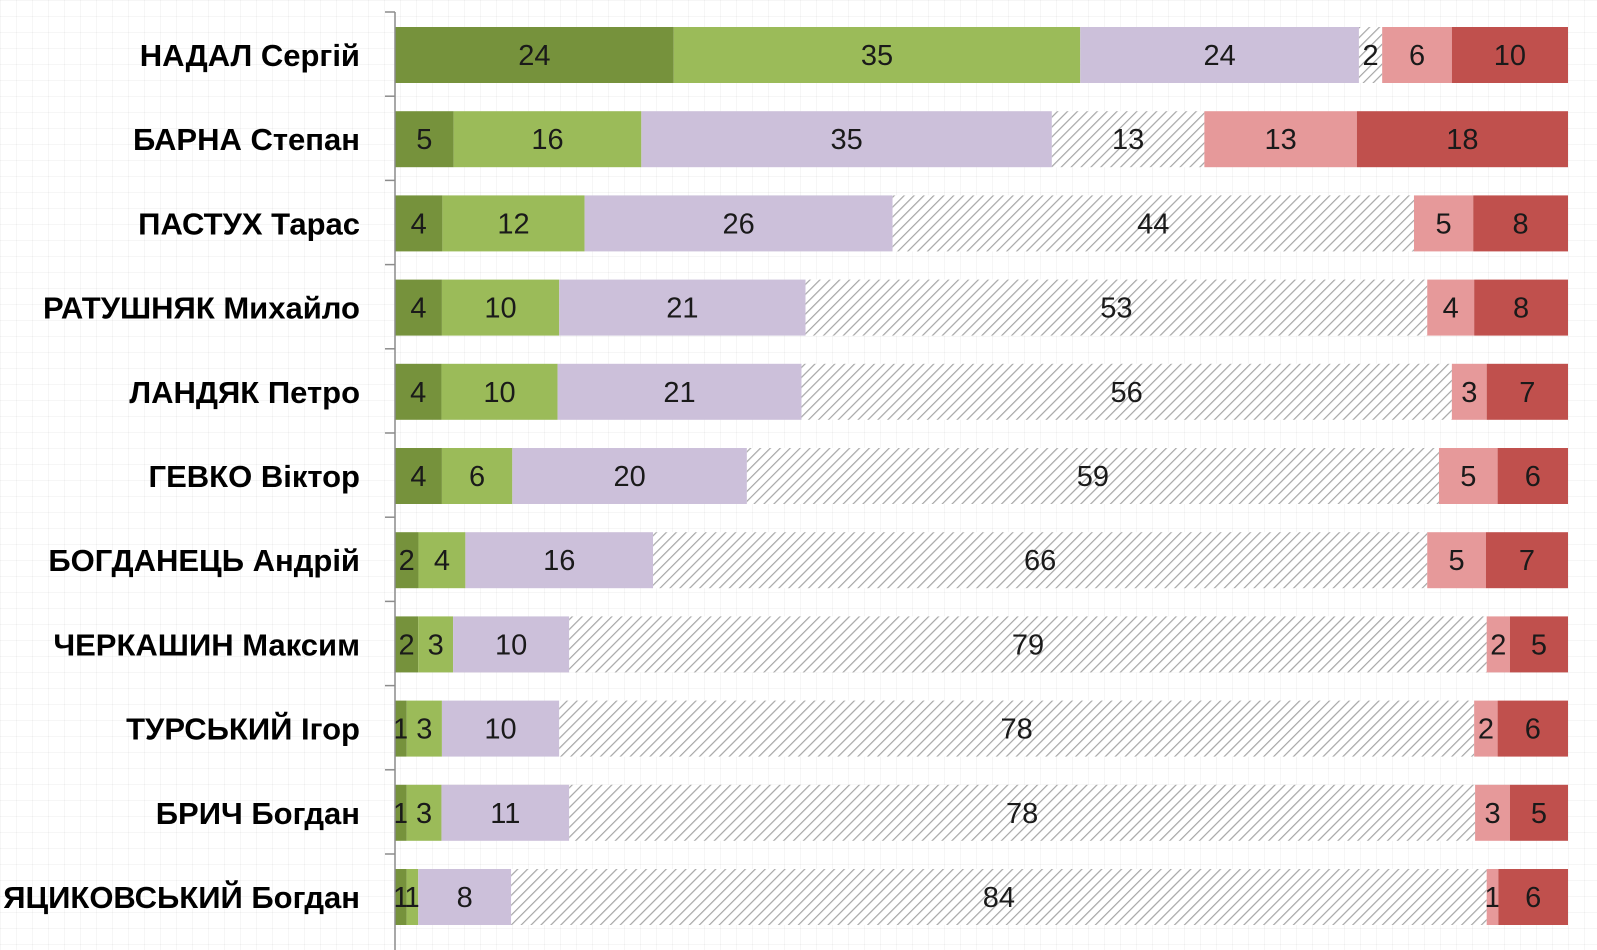 The width and height of the screenshot is (1597, 950). I want to click on category-label: ЧЕРКАШИН Максим, so click(206, 644).